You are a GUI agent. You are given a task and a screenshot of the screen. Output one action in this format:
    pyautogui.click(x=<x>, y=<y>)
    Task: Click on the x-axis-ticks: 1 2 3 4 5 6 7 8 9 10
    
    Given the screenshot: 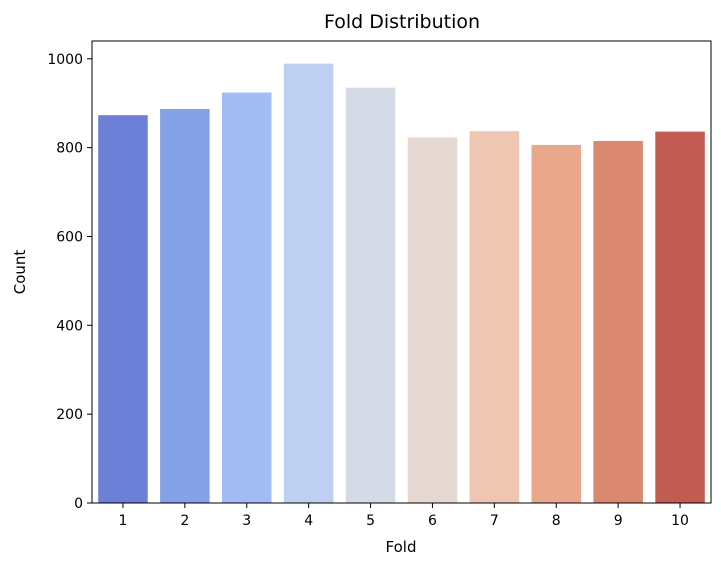 What is the action you would take?
    pyautogui.click(x=403, y=516)
    